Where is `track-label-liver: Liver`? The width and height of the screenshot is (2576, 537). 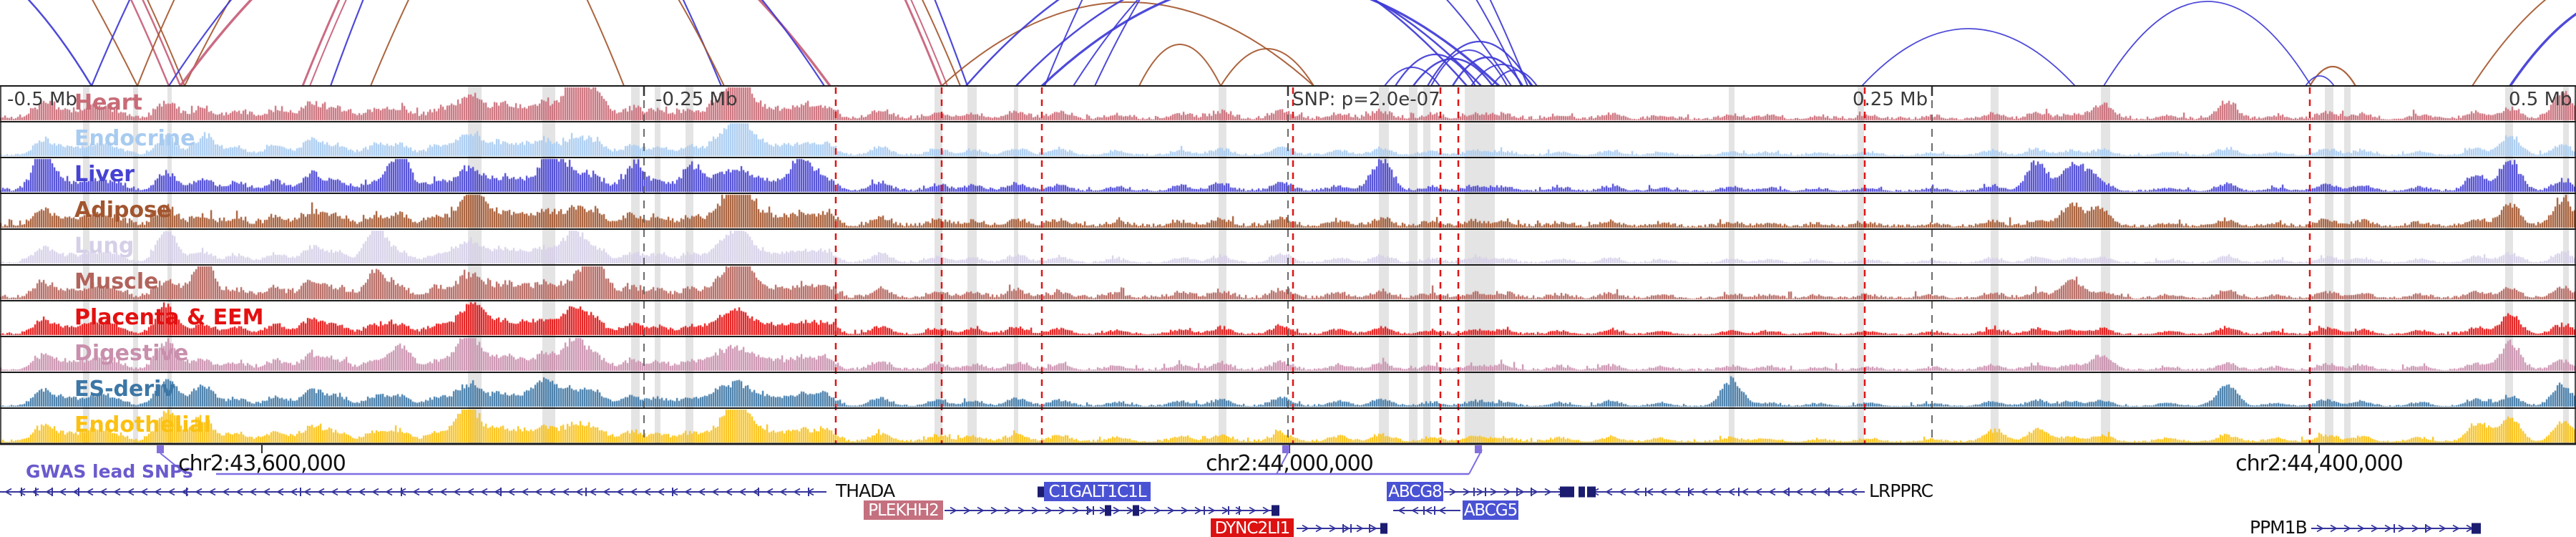
track-label-liver: Liver is located at coordinates (104, 174).